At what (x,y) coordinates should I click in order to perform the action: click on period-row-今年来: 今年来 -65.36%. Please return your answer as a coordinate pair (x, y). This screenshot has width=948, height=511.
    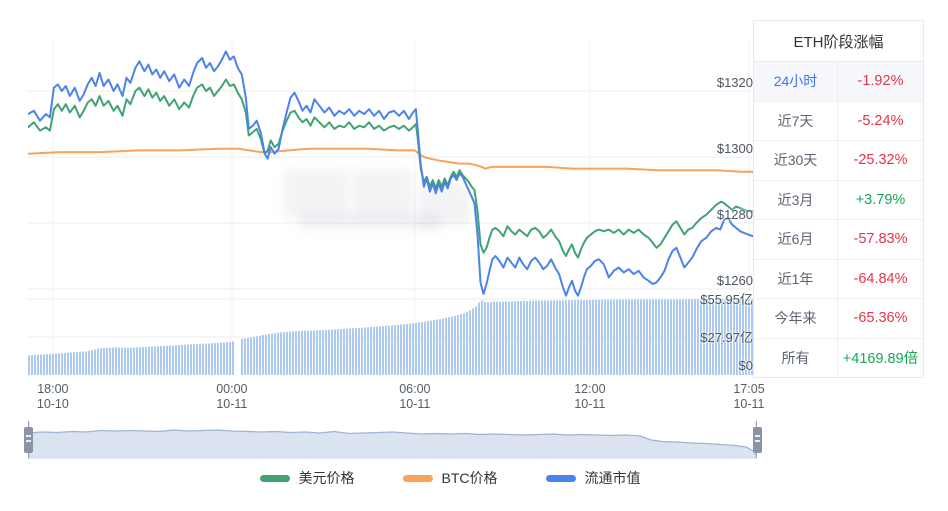
    Looking at the image, I should click on (838, 319).